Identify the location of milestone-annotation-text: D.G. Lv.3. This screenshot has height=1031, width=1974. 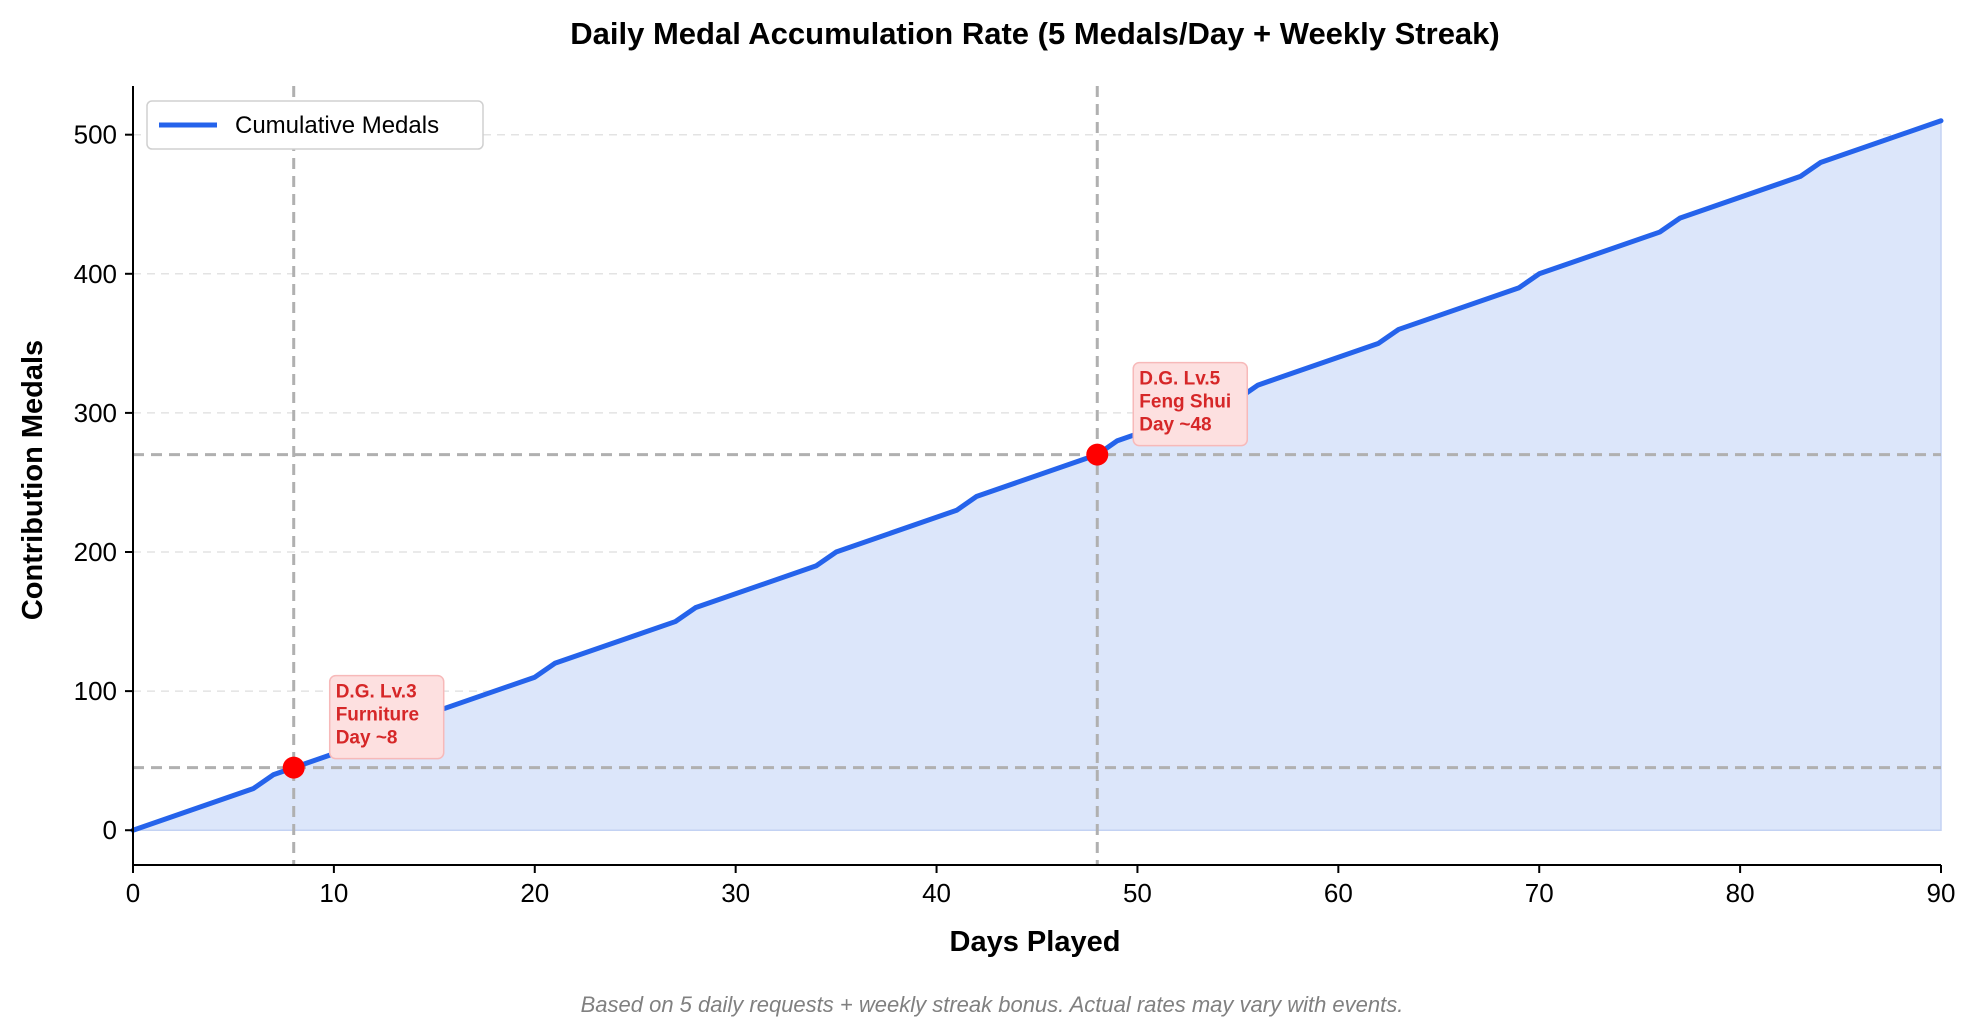
(376, 692).